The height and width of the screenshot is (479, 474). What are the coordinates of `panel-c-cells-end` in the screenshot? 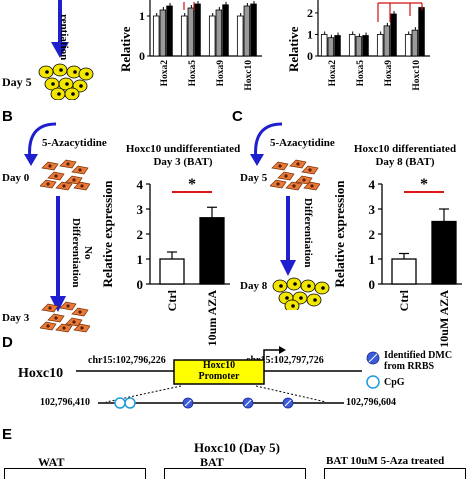 It's located at (301, 293).